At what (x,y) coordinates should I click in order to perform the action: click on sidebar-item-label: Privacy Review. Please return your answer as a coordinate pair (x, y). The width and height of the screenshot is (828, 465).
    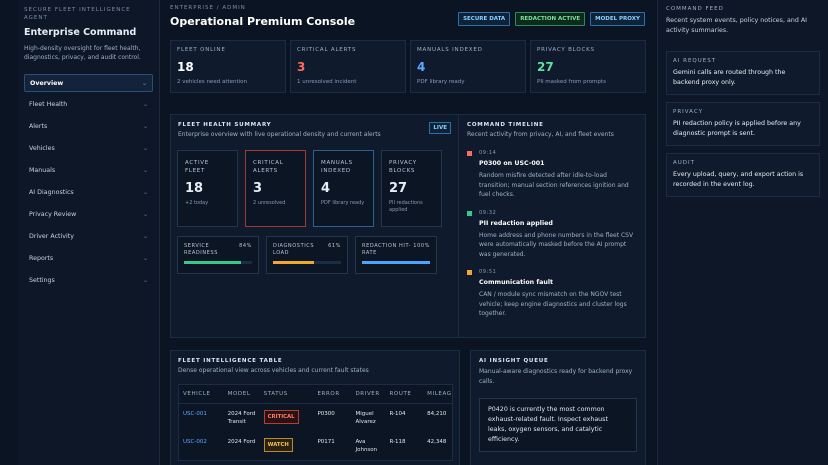
    Looking at the image, I should click on (53, 214).